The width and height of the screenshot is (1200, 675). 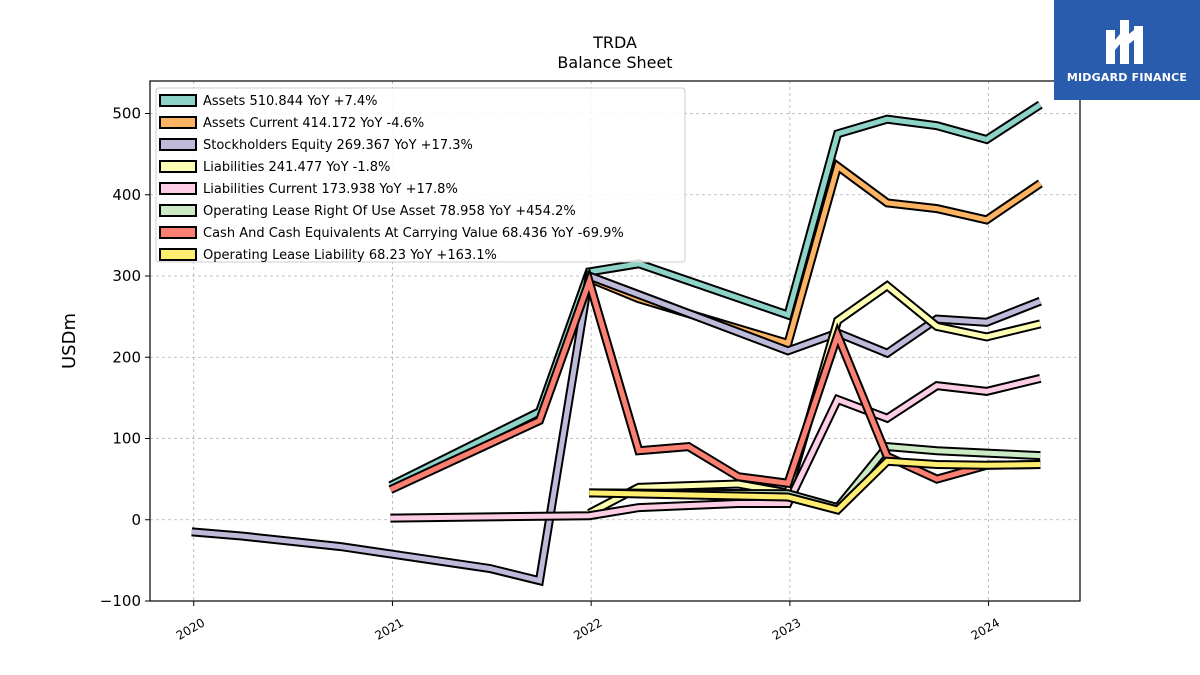 What do you see at coordinates (190, 628) in the screenshot?
I see `x-tick-label: 2020` at bounding box center [190, 628].